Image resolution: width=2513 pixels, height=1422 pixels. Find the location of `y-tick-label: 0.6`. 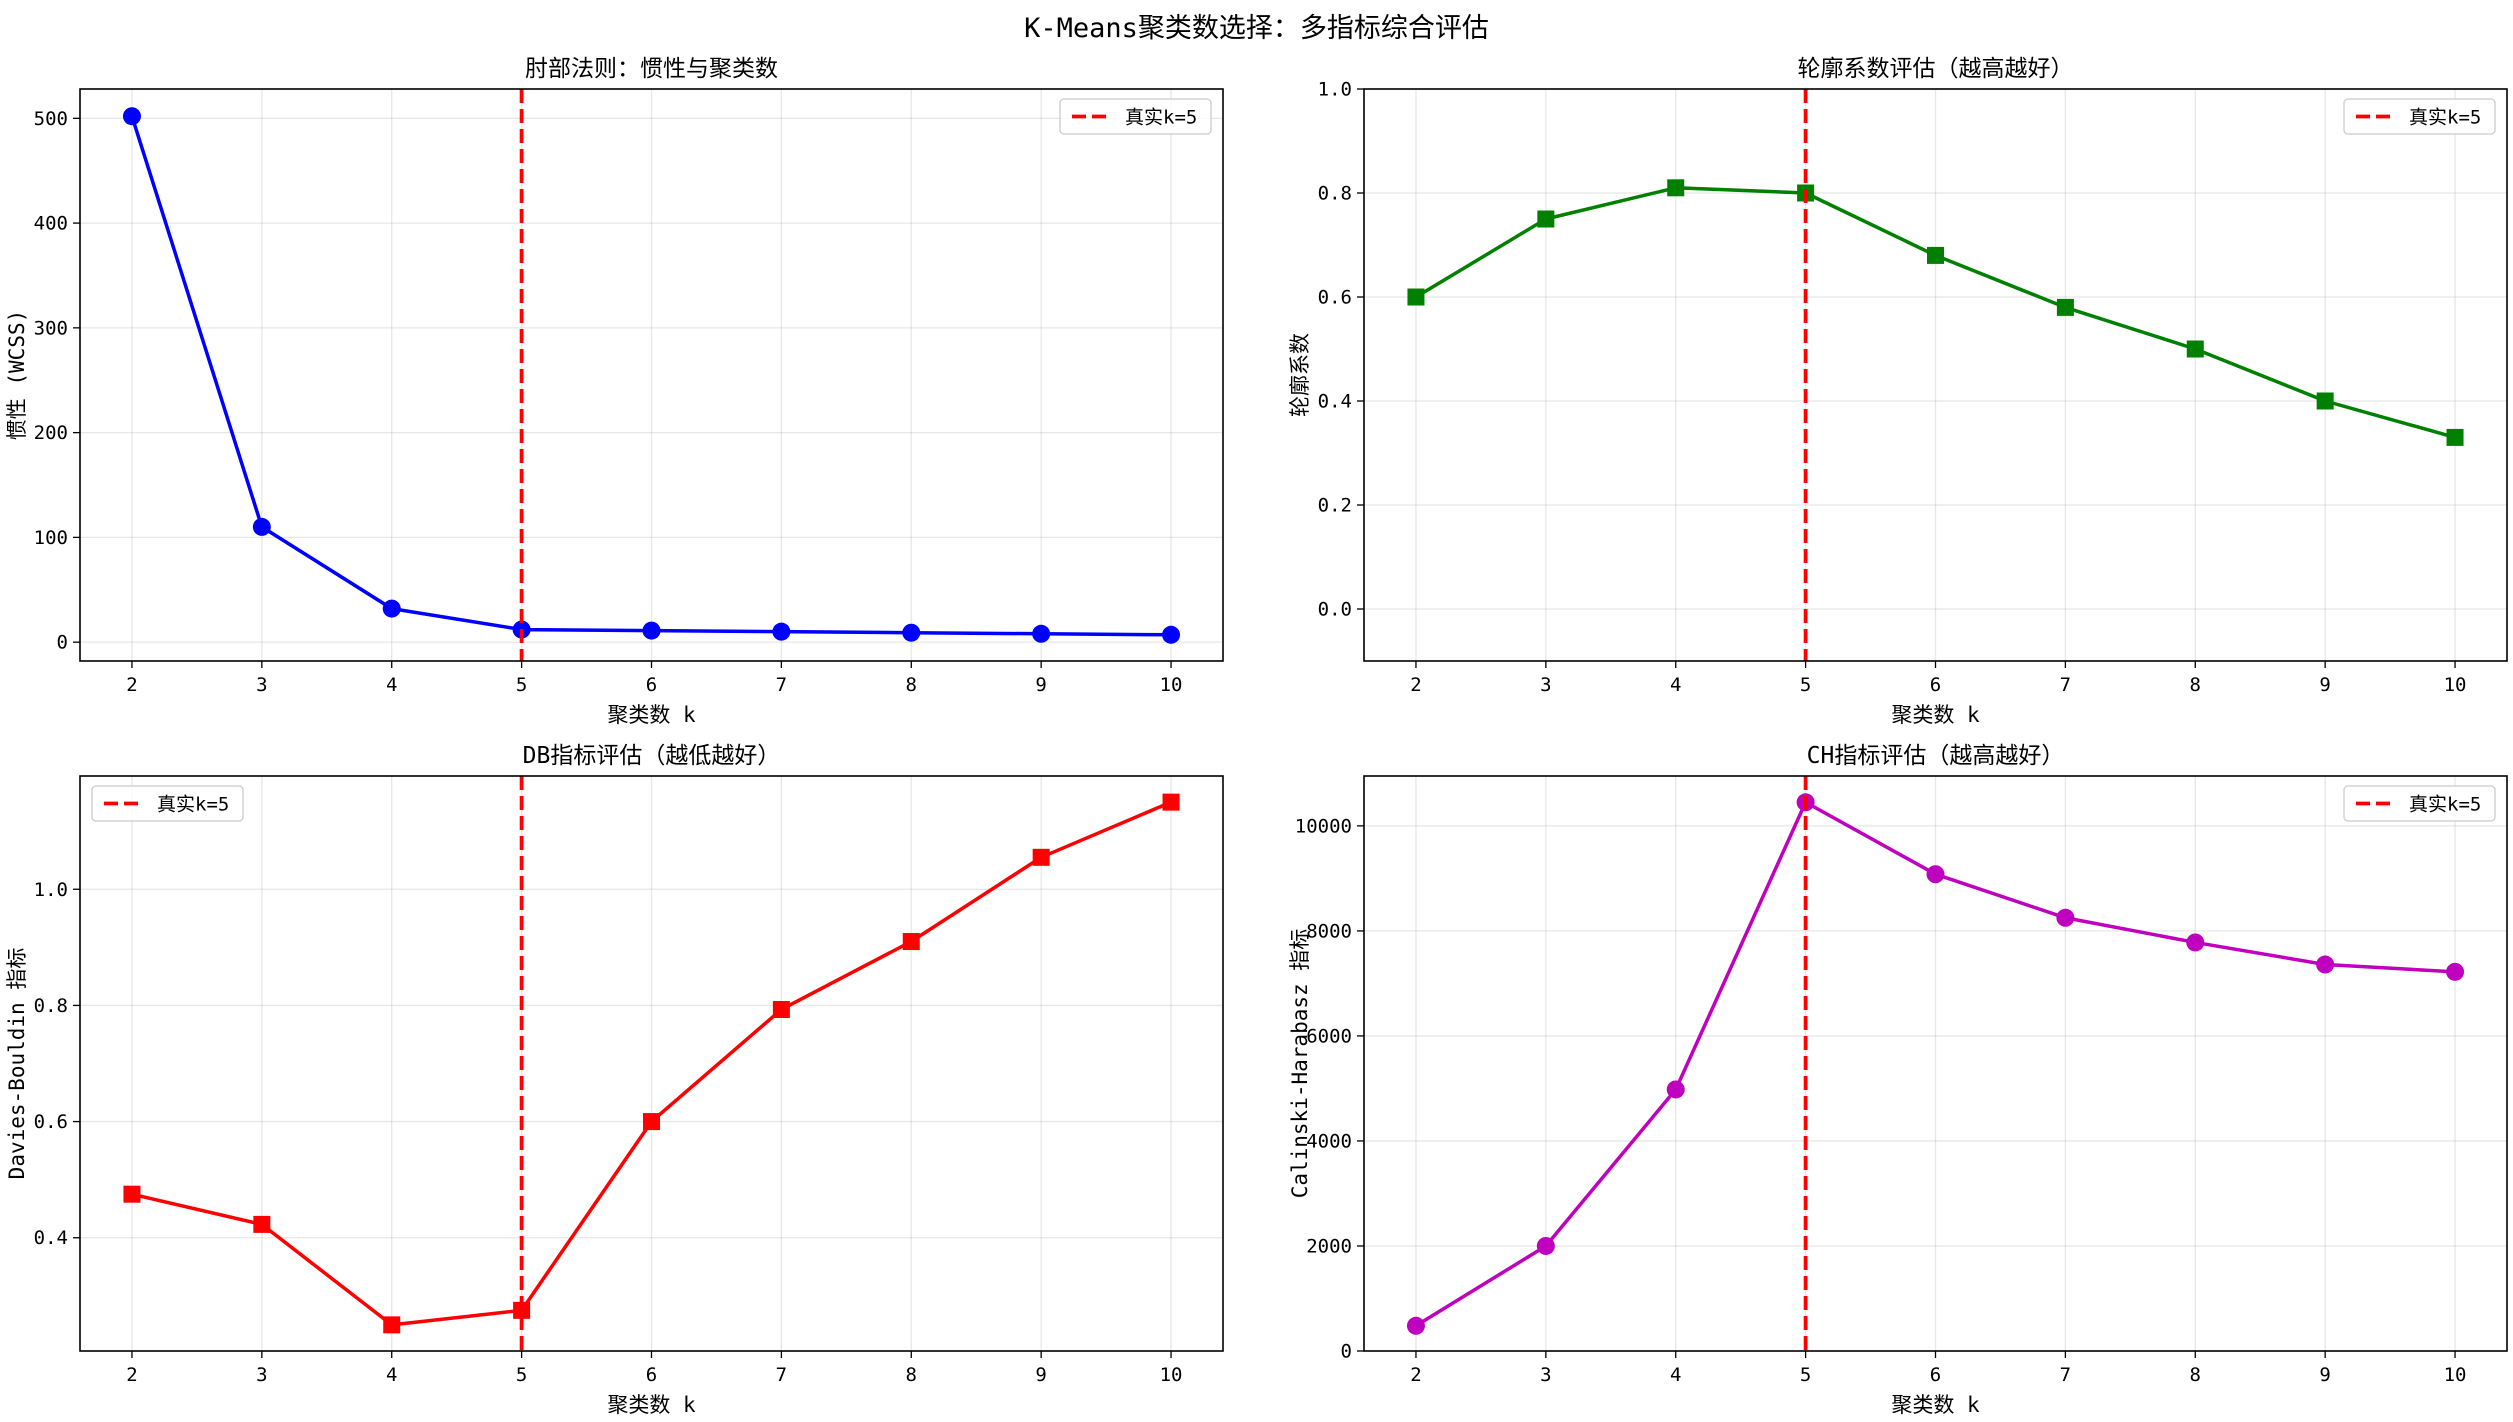

y-tick-label: 0.6 is located at coordinates (1335, 298).